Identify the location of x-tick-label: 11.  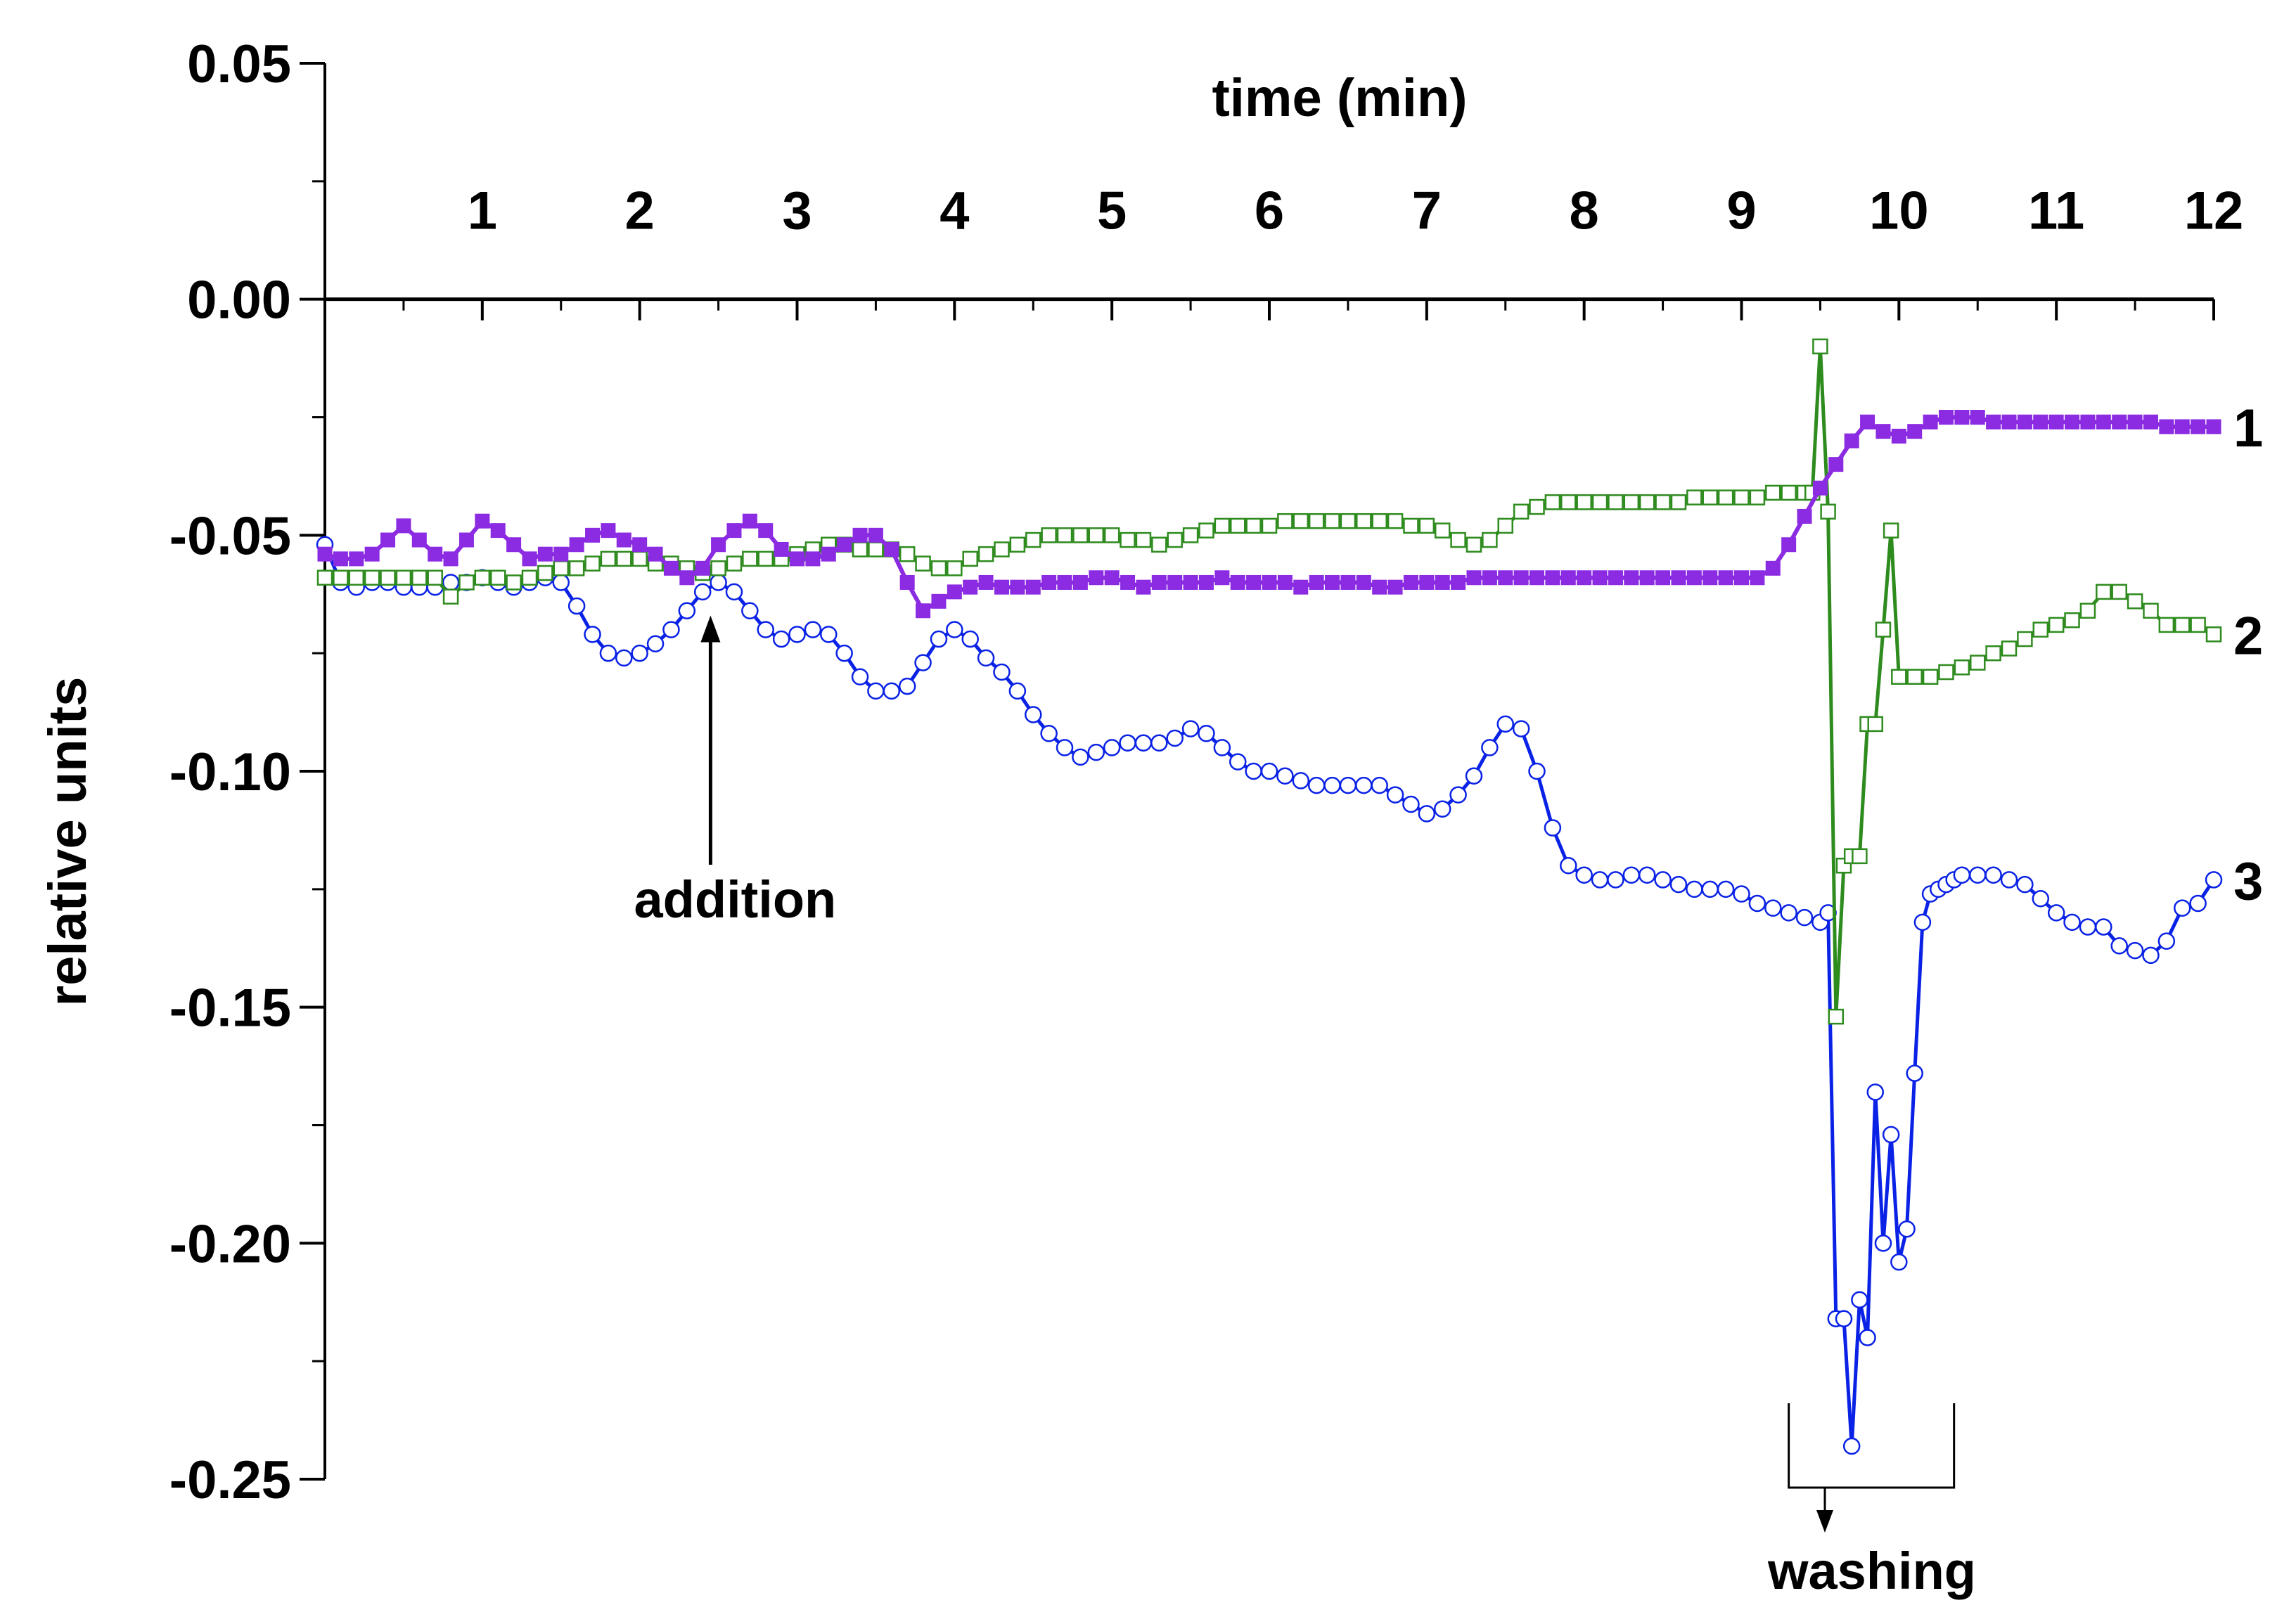
(2056, 211).